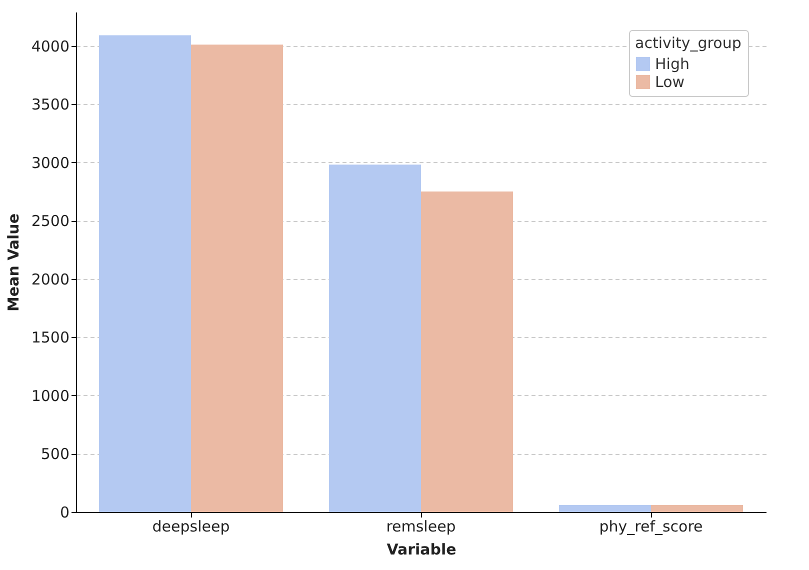  Describe the element at coordinates (670, 82) in the screenshot. I see `legend-label: Low` at that location.